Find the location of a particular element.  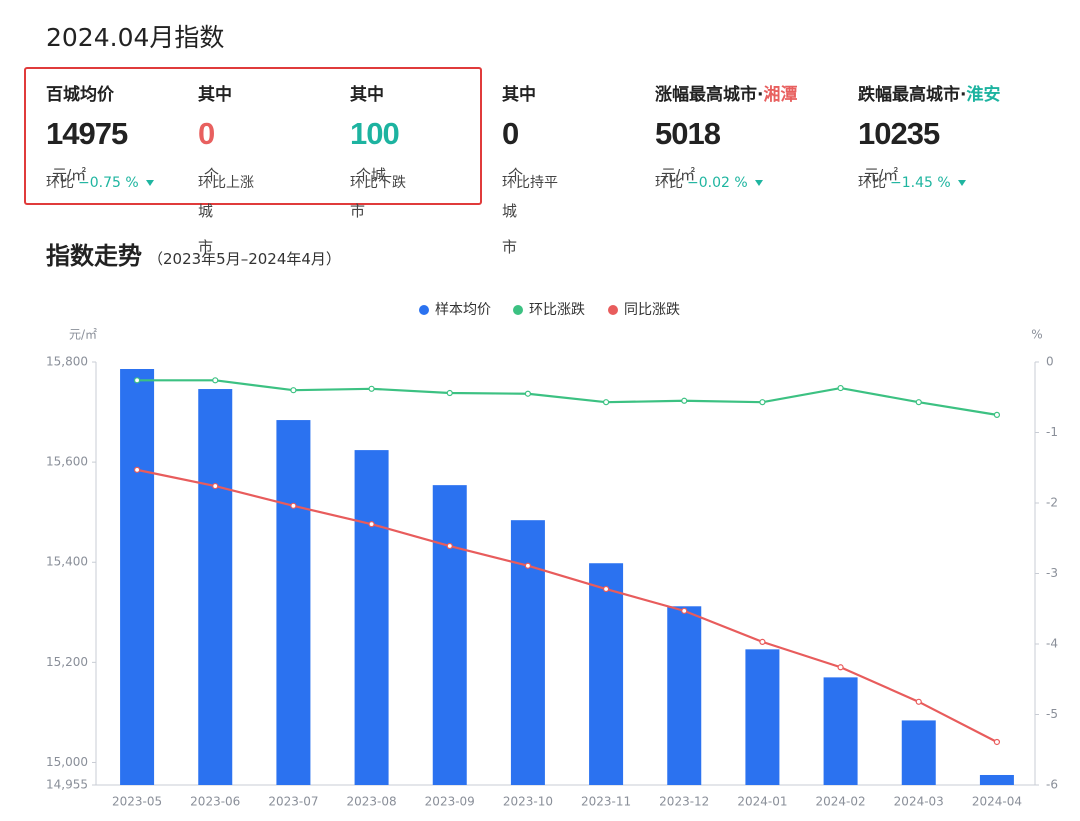

x-tick-label: 2023-06 is located at coordinates (215, 802).